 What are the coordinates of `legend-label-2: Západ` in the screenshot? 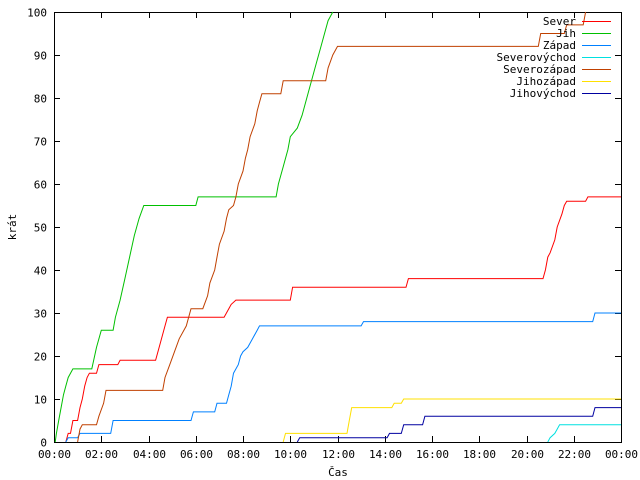 It's located at (559, 45).